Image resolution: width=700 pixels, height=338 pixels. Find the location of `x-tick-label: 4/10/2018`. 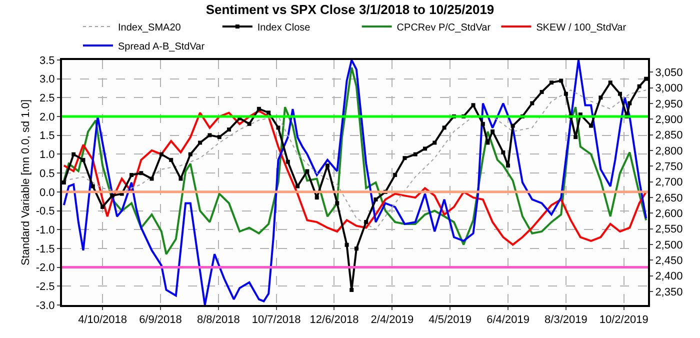

x-tick-label: 4/10/2018 is located at coordinates (103, 320).